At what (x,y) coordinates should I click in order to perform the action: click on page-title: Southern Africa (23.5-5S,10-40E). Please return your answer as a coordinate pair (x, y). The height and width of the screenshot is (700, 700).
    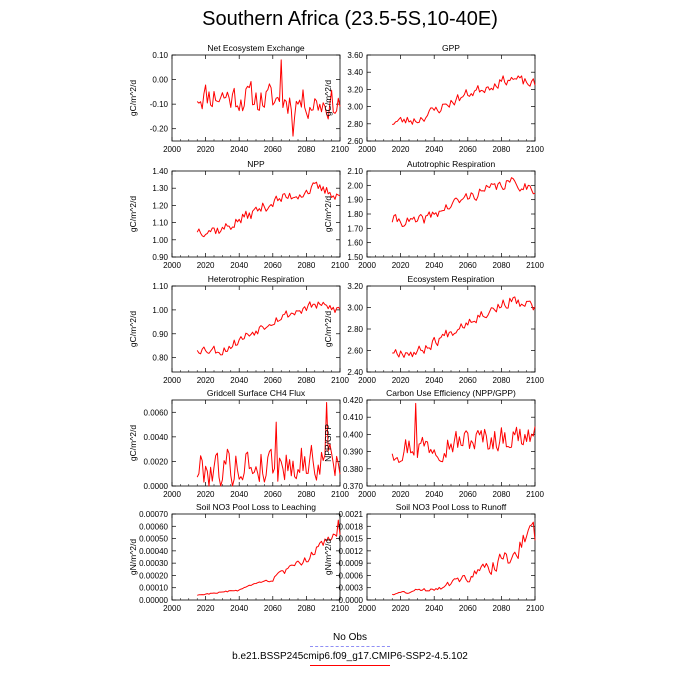
    Looking at the image, I should click on (350, 19).